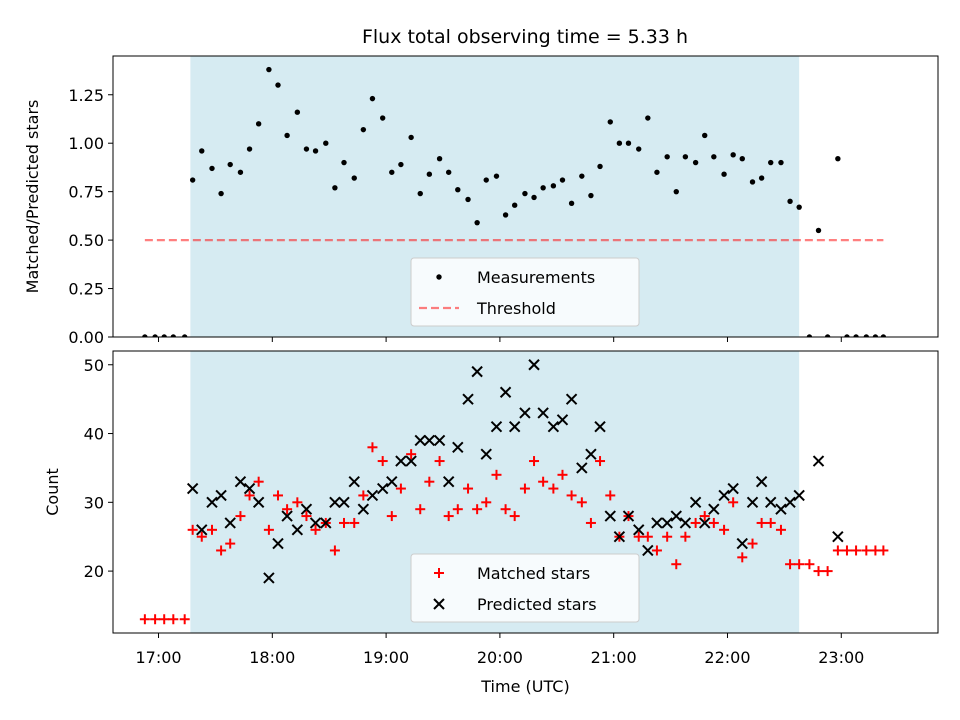  Describe the element at coordinates (533, 573) in the screenshot. I see `bottom-legend-label: Matched stars` at that location.